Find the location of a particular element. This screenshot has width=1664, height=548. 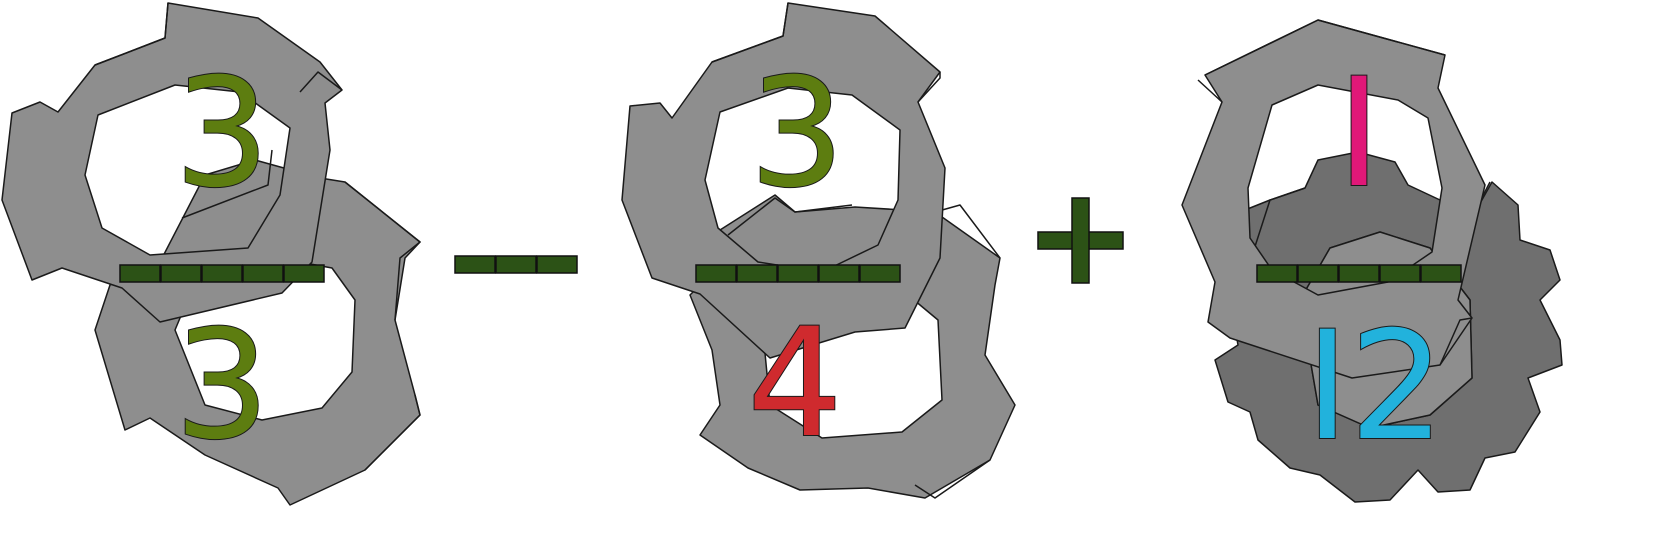

term-3-fraction-bar is located at coordinates (1359, 273).